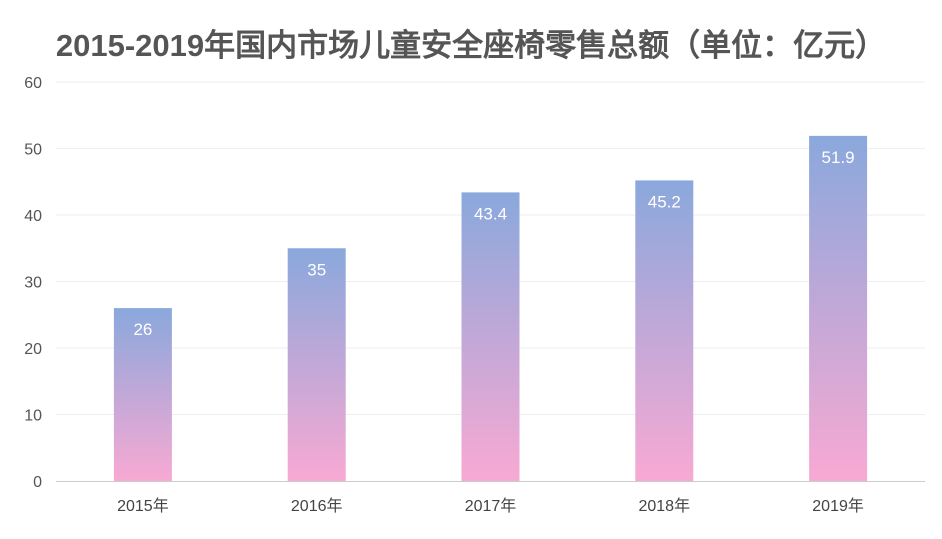  What do you see at coordinates (33, 150) in the screenshot?
I see `y-tick-label: 50` at bounding box center [33, 150].